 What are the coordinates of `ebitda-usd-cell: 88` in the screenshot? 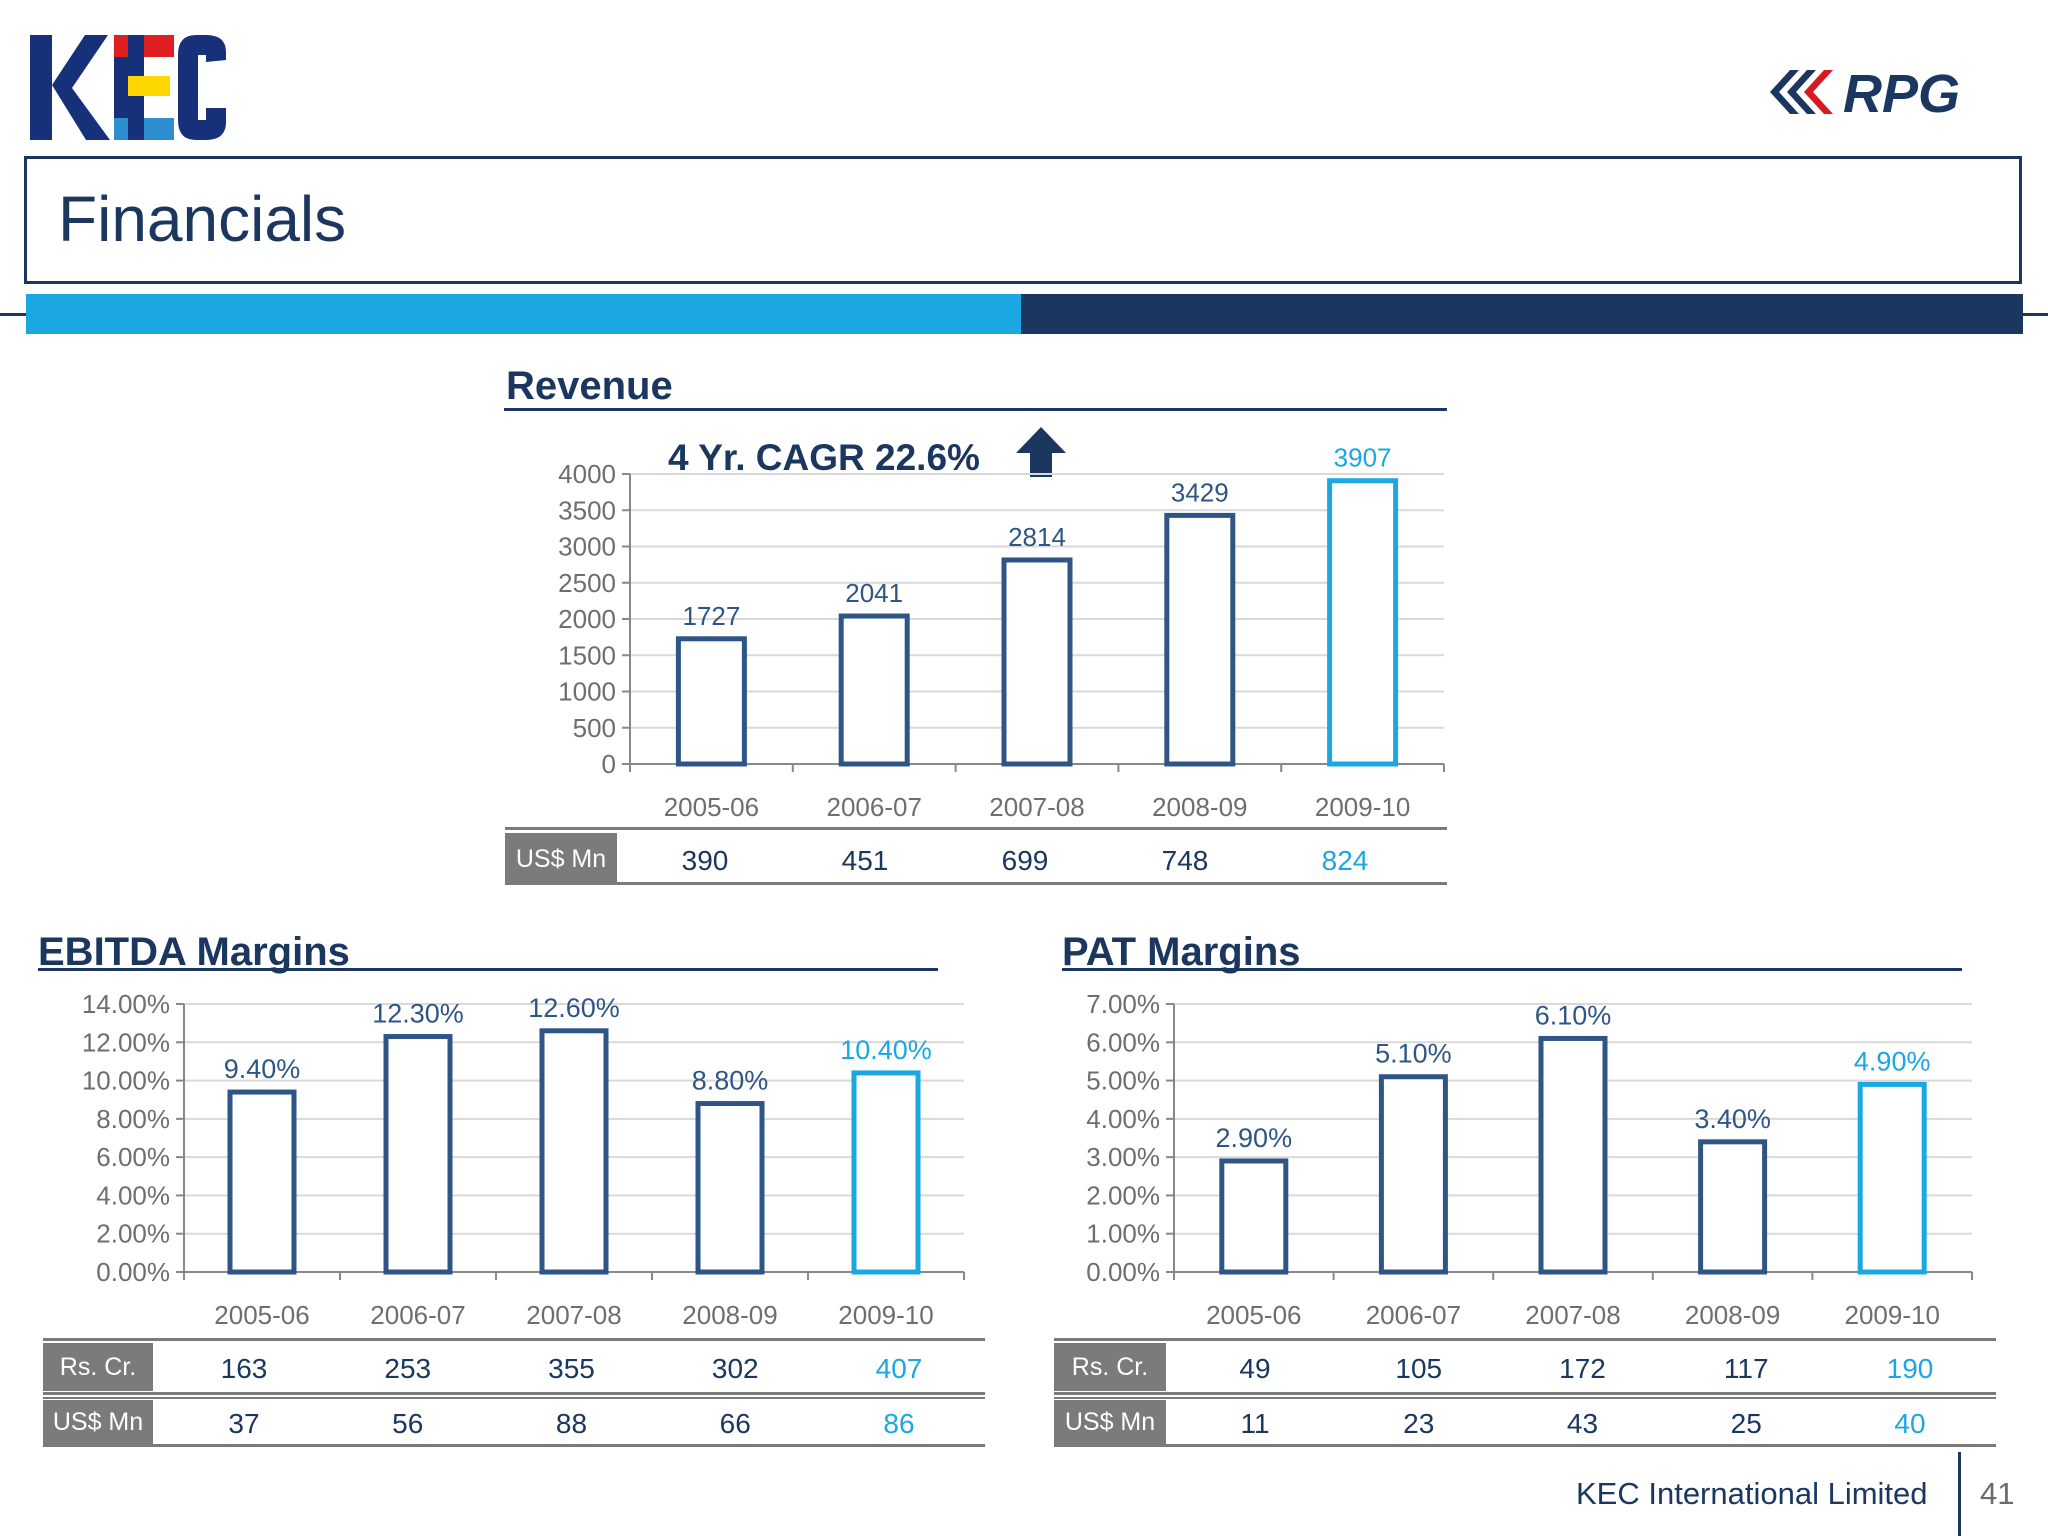 It's located at (571, 1423).